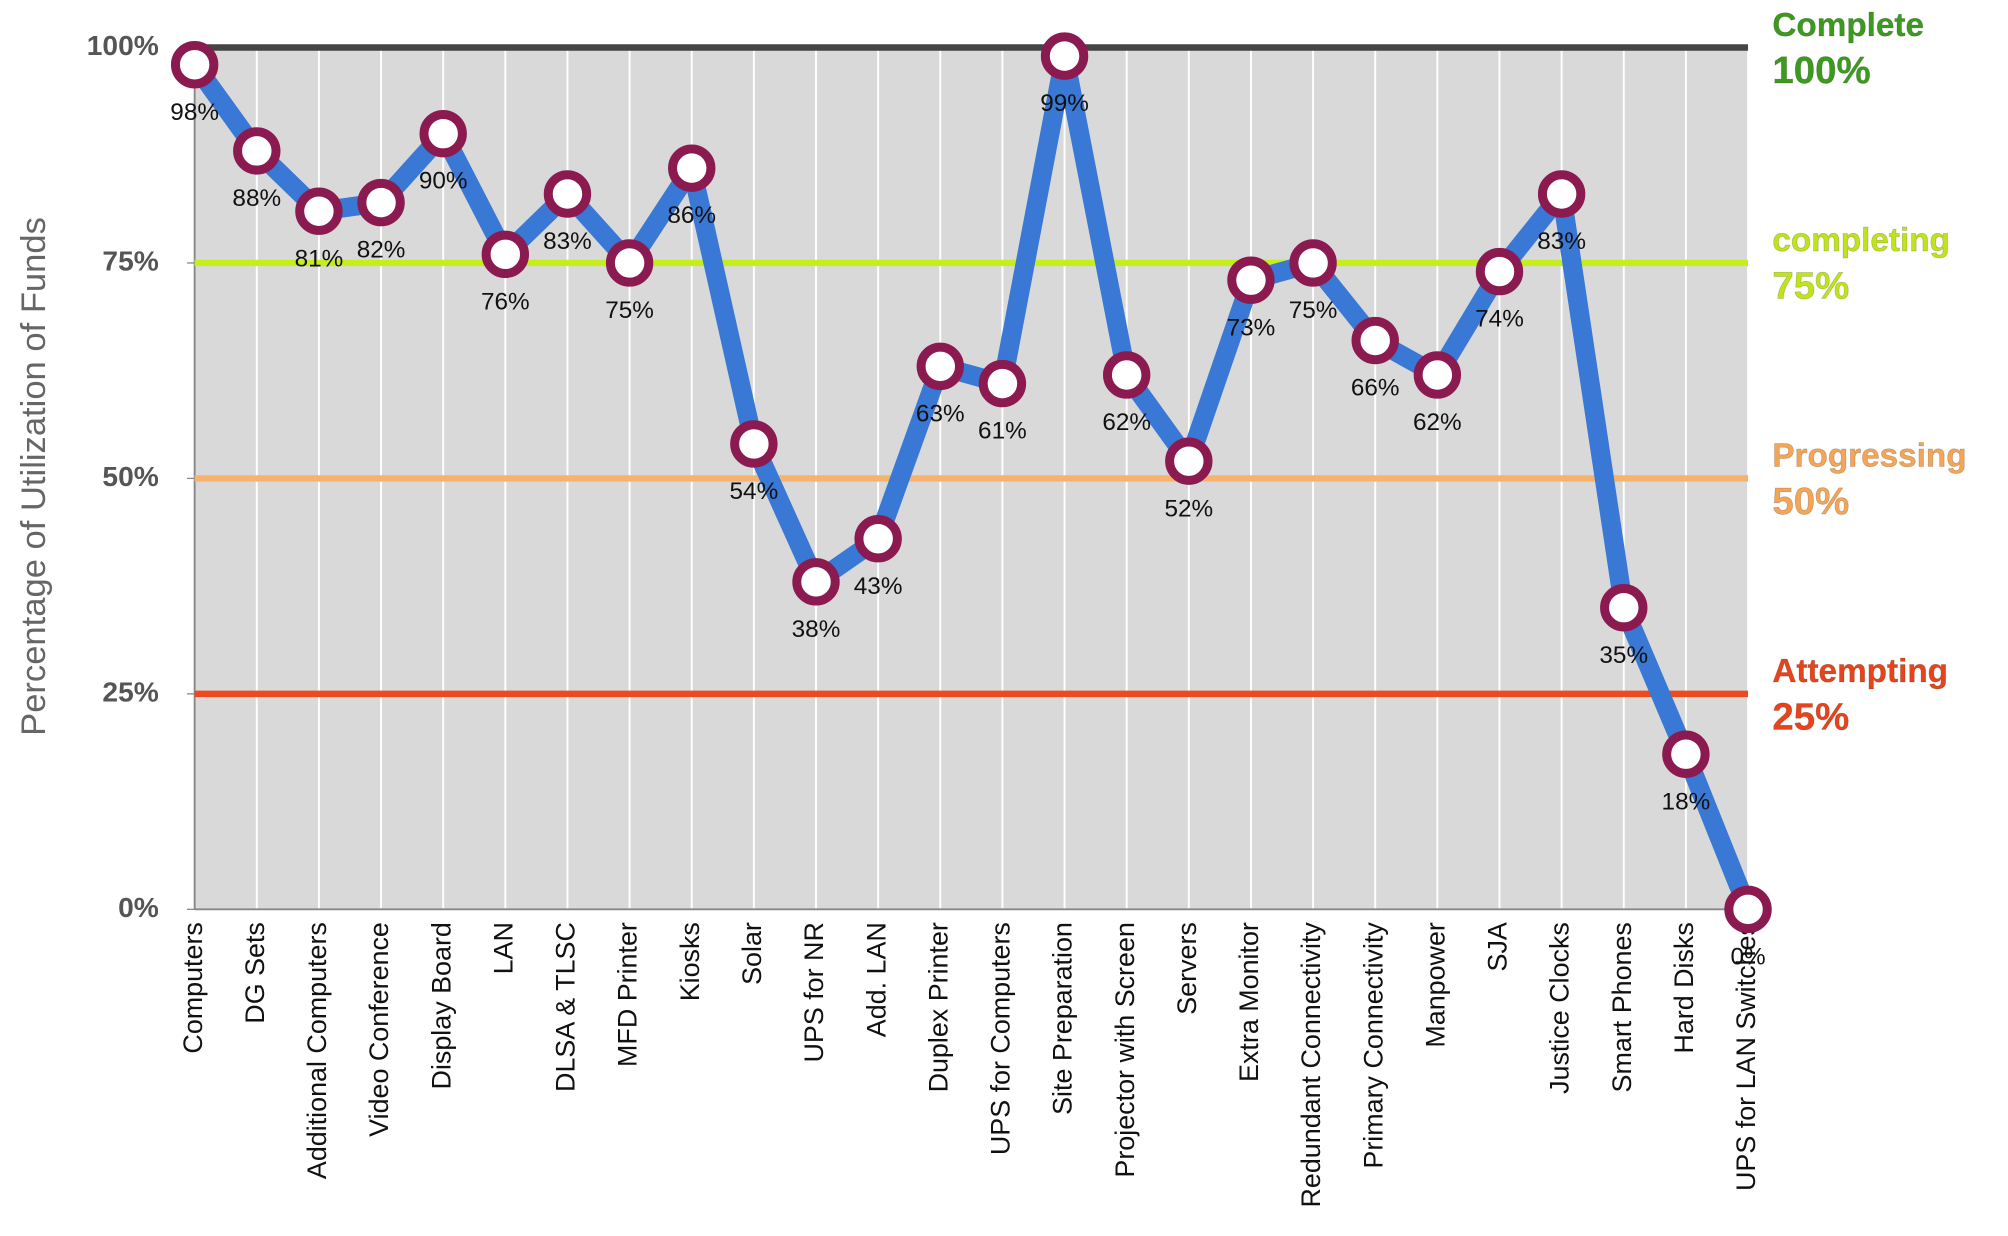 This screenshot has height=1236, width=2008. Describe the element at coordinates (1810, 717) in the screenshot. I see `threshold-label: 25%` at that location.